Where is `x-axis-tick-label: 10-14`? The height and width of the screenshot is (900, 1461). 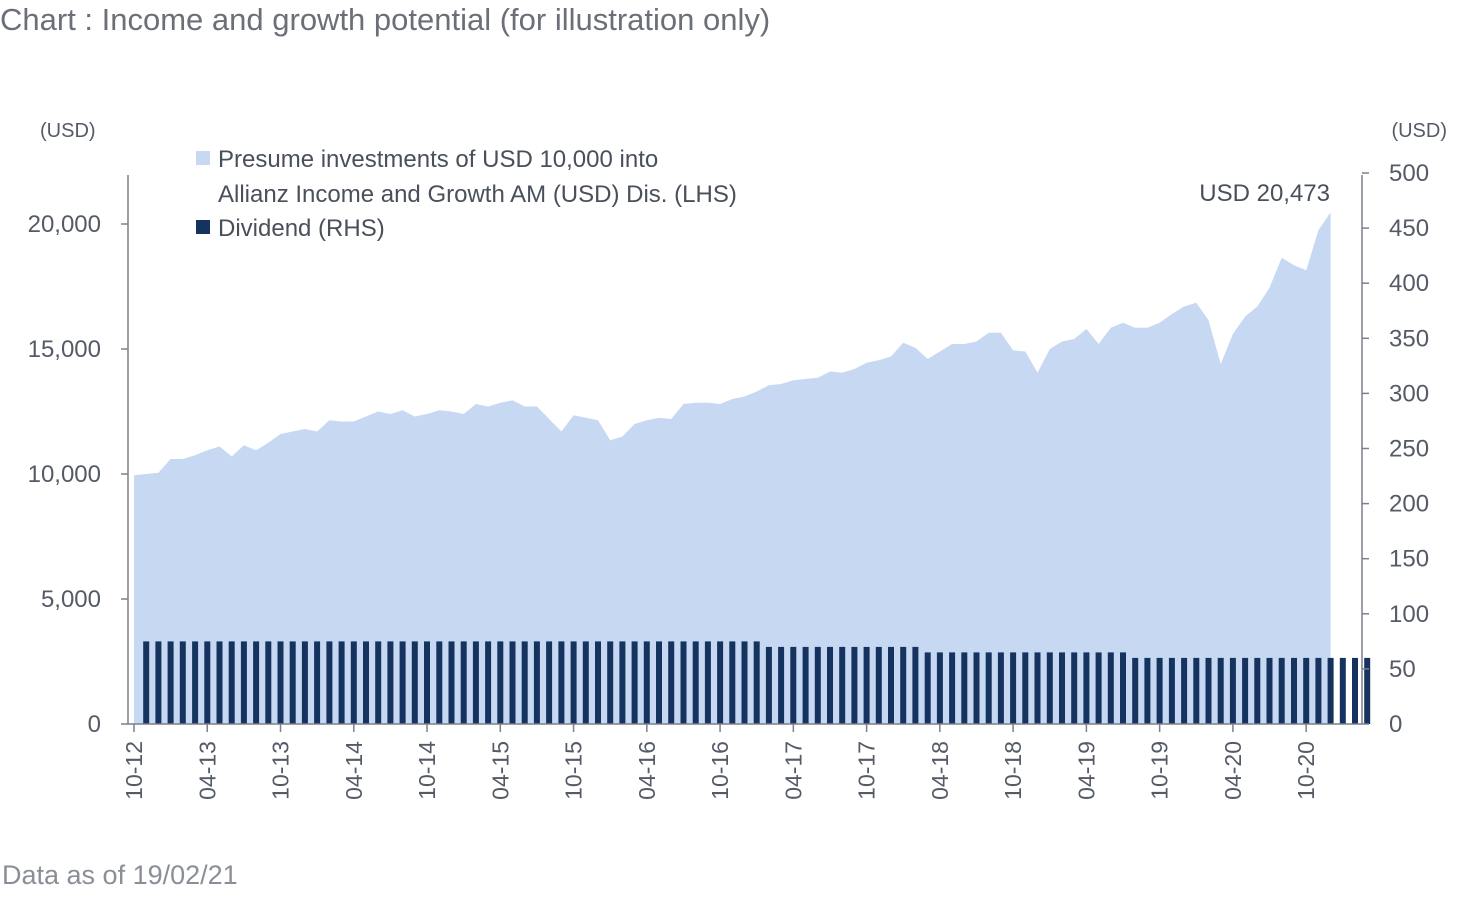 x-axis-tick-label: 10-14 is located at coordinates (427, 770).